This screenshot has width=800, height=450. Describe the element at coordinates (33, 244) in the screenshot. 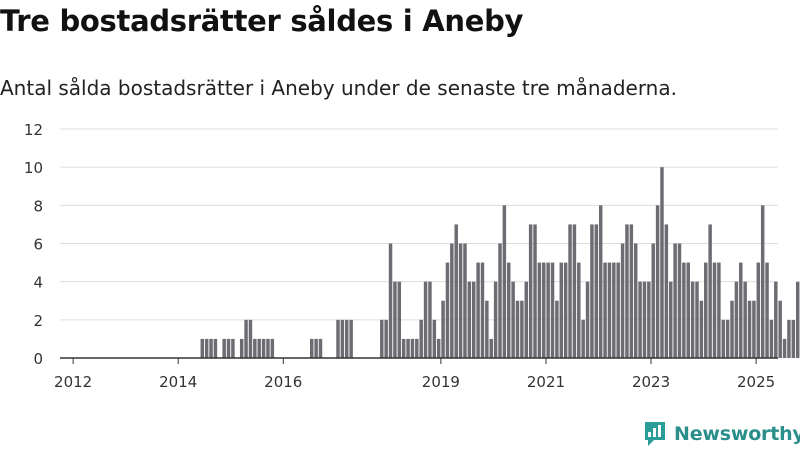

I see `y-axis-ticks: 0 2 4 6 8 10 12` at that location.